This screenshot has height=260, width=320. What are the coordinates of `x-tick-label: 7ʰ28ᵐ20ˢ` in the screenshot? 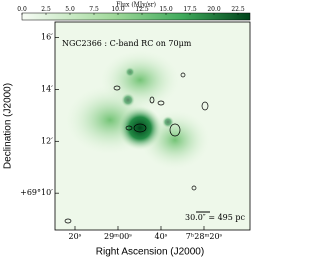 It's located at (204, 236).